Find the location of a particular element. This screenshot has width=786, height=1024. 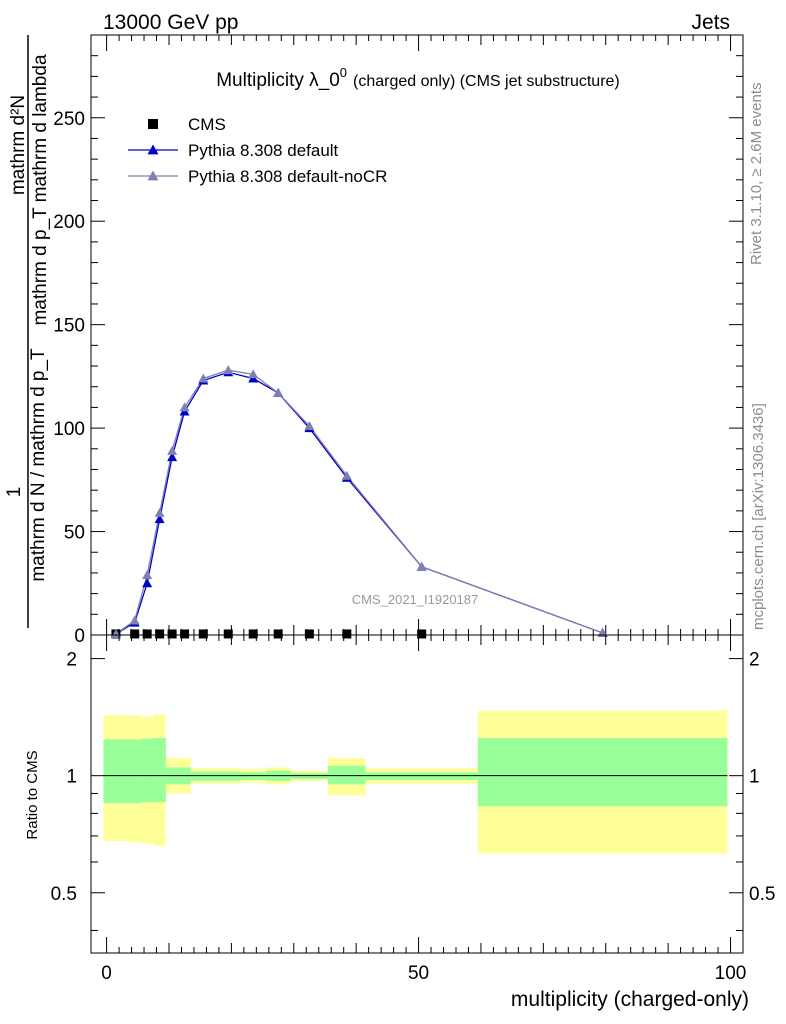

main-y-tick-label: 250 is located at coordinates (69, 119).